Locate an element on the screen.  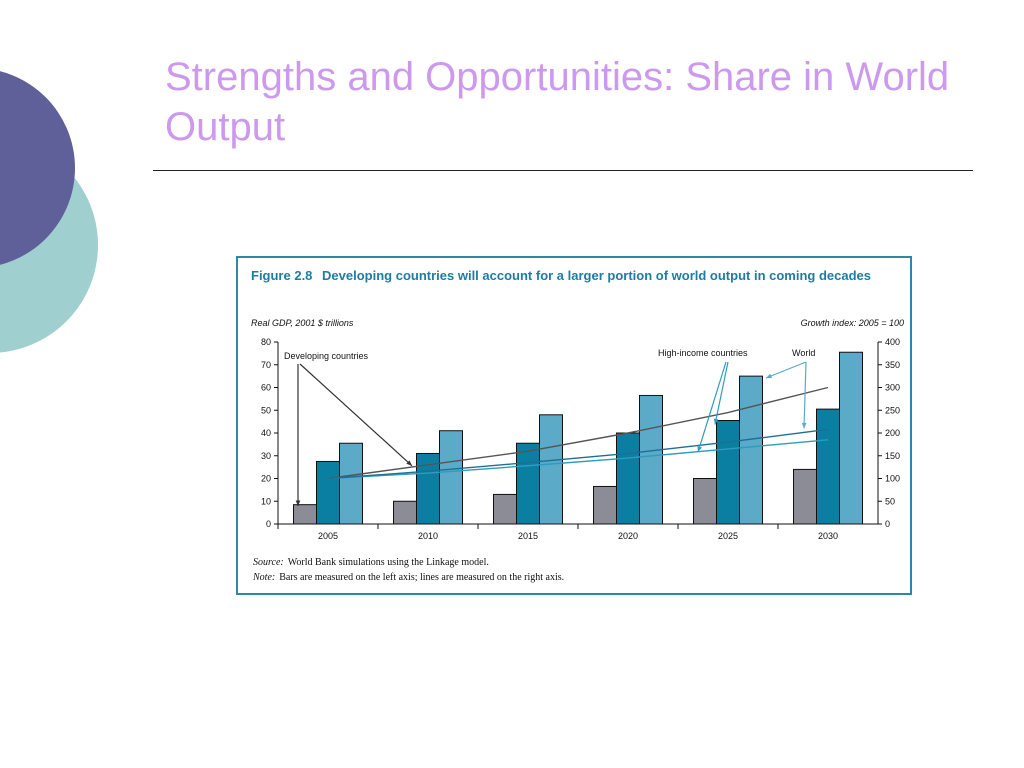
arrow-developing-line-shaft is located at coordinates (356, 415).